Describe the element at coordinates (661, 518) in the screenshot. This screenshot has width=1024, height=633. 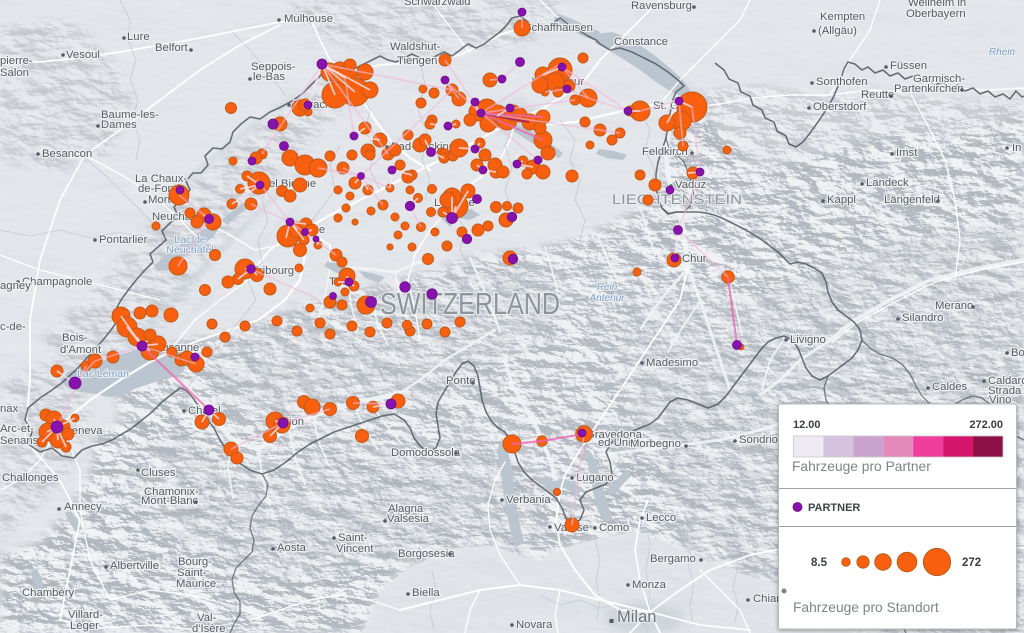
I see `svg-text: Lecco` at that location.